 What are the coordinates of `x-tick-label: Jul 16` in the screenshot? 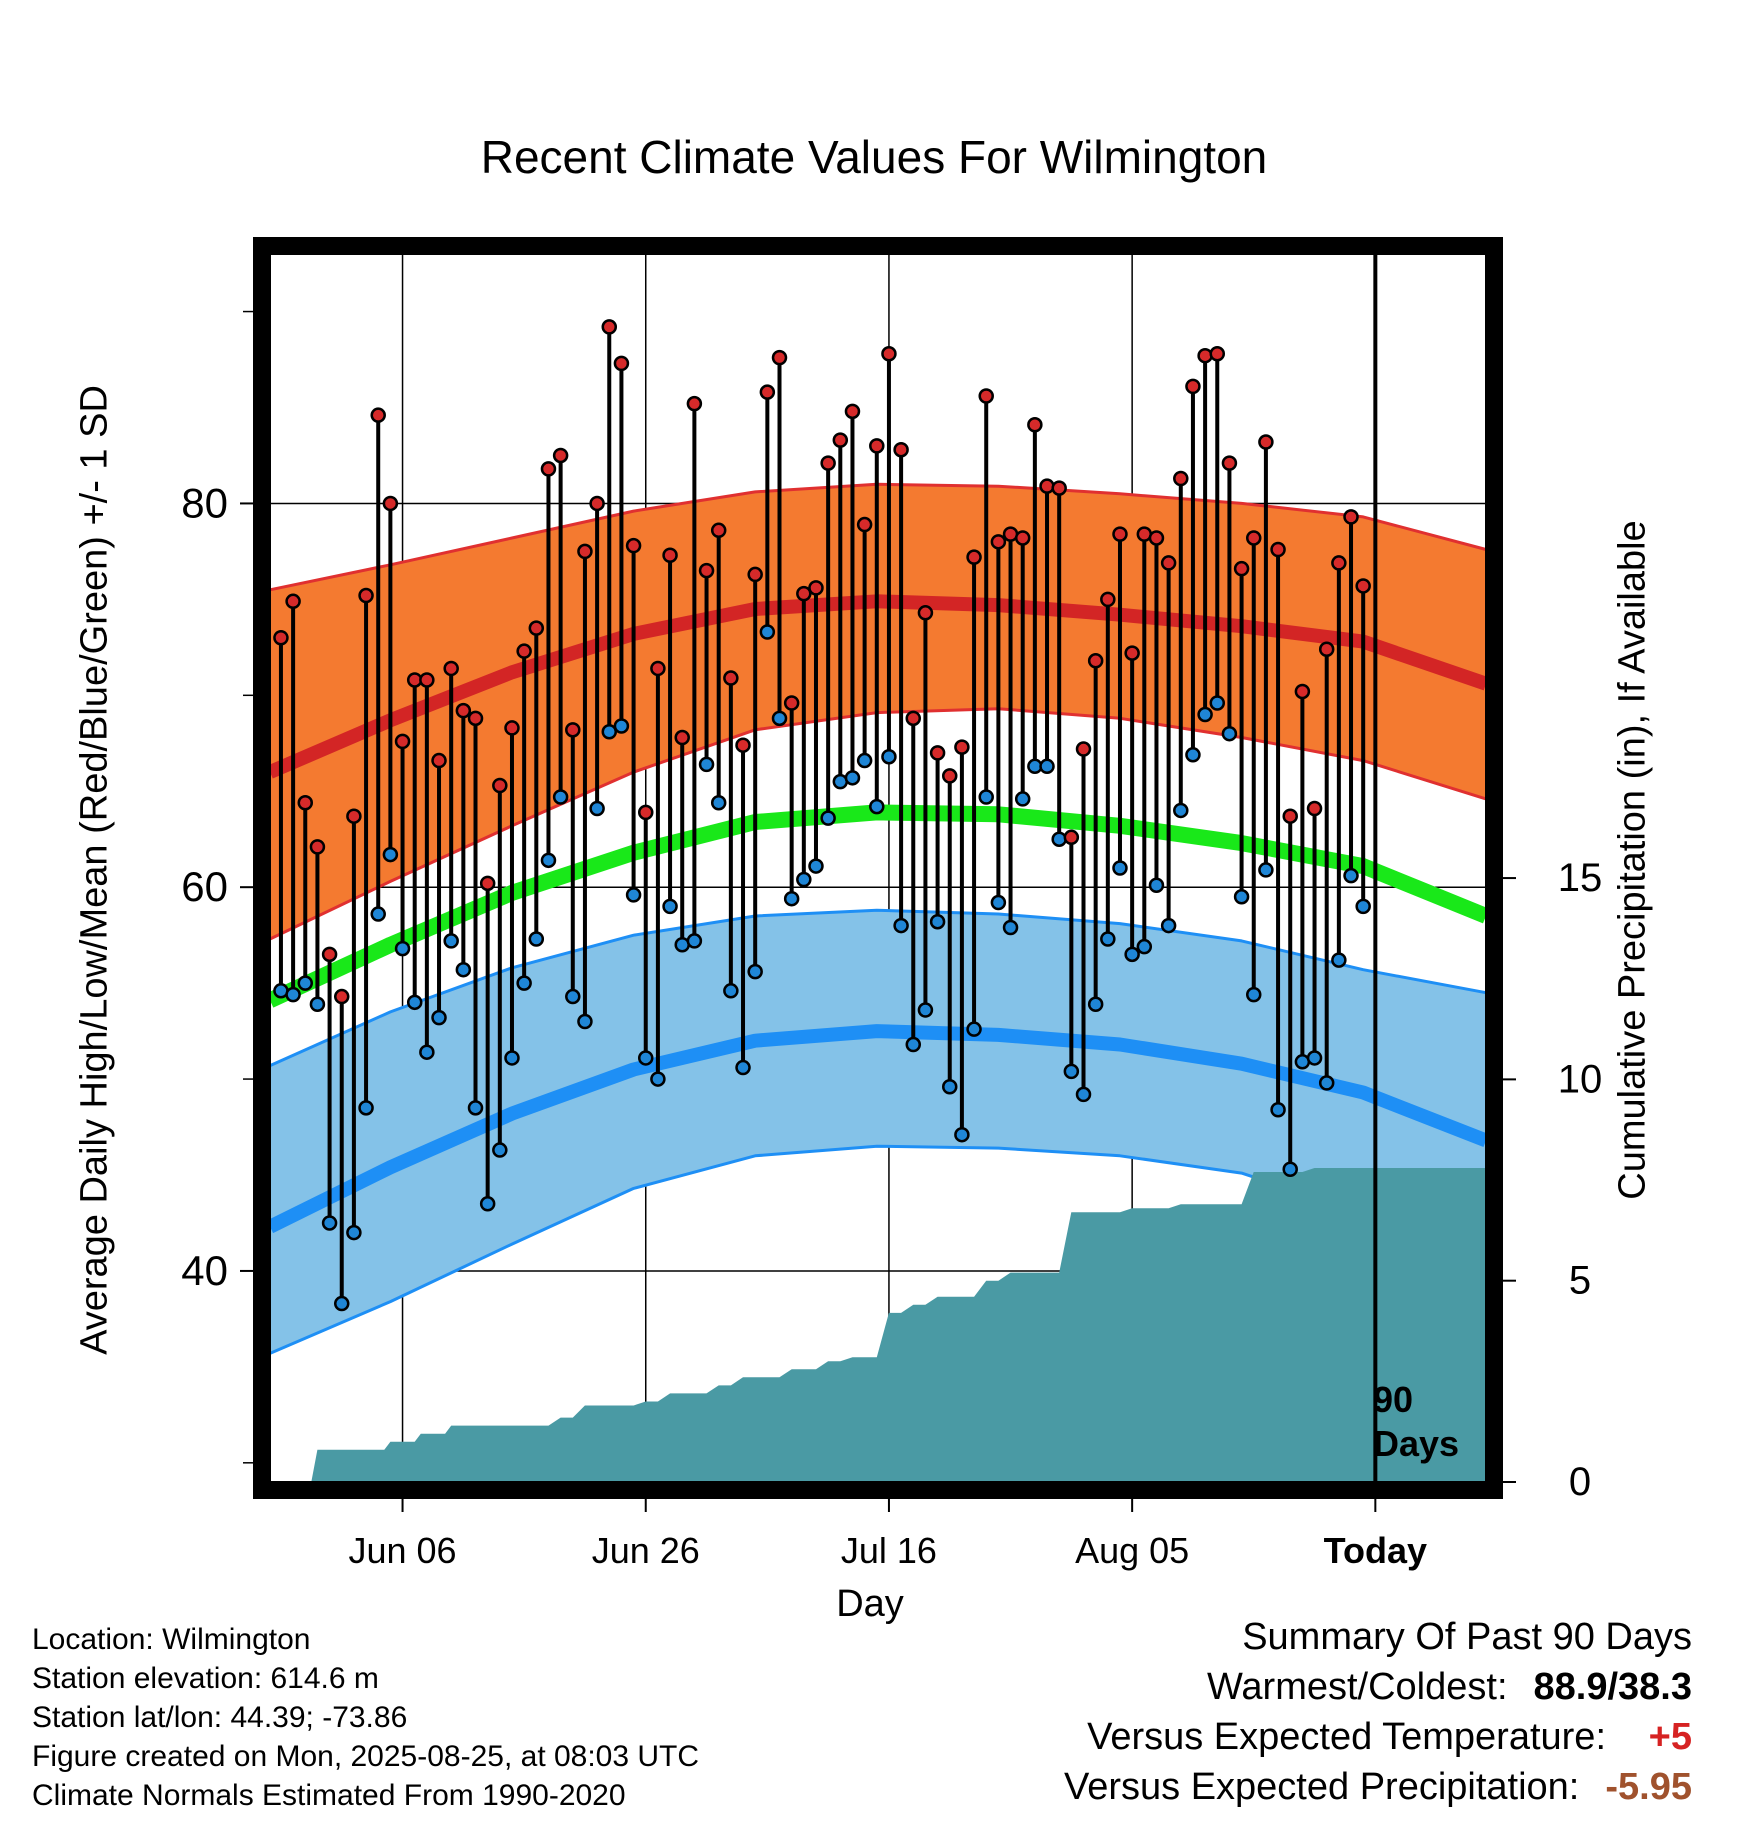 It's located at (889, 1550).